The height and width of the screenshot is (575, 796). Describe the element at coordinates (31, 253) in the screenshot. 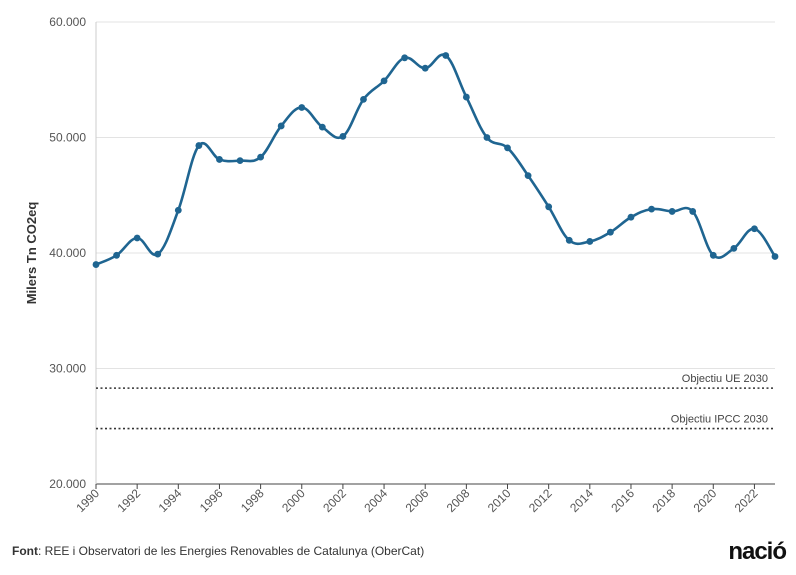

I see `y-axis-title: Milers Tn CO2eq` at that location.